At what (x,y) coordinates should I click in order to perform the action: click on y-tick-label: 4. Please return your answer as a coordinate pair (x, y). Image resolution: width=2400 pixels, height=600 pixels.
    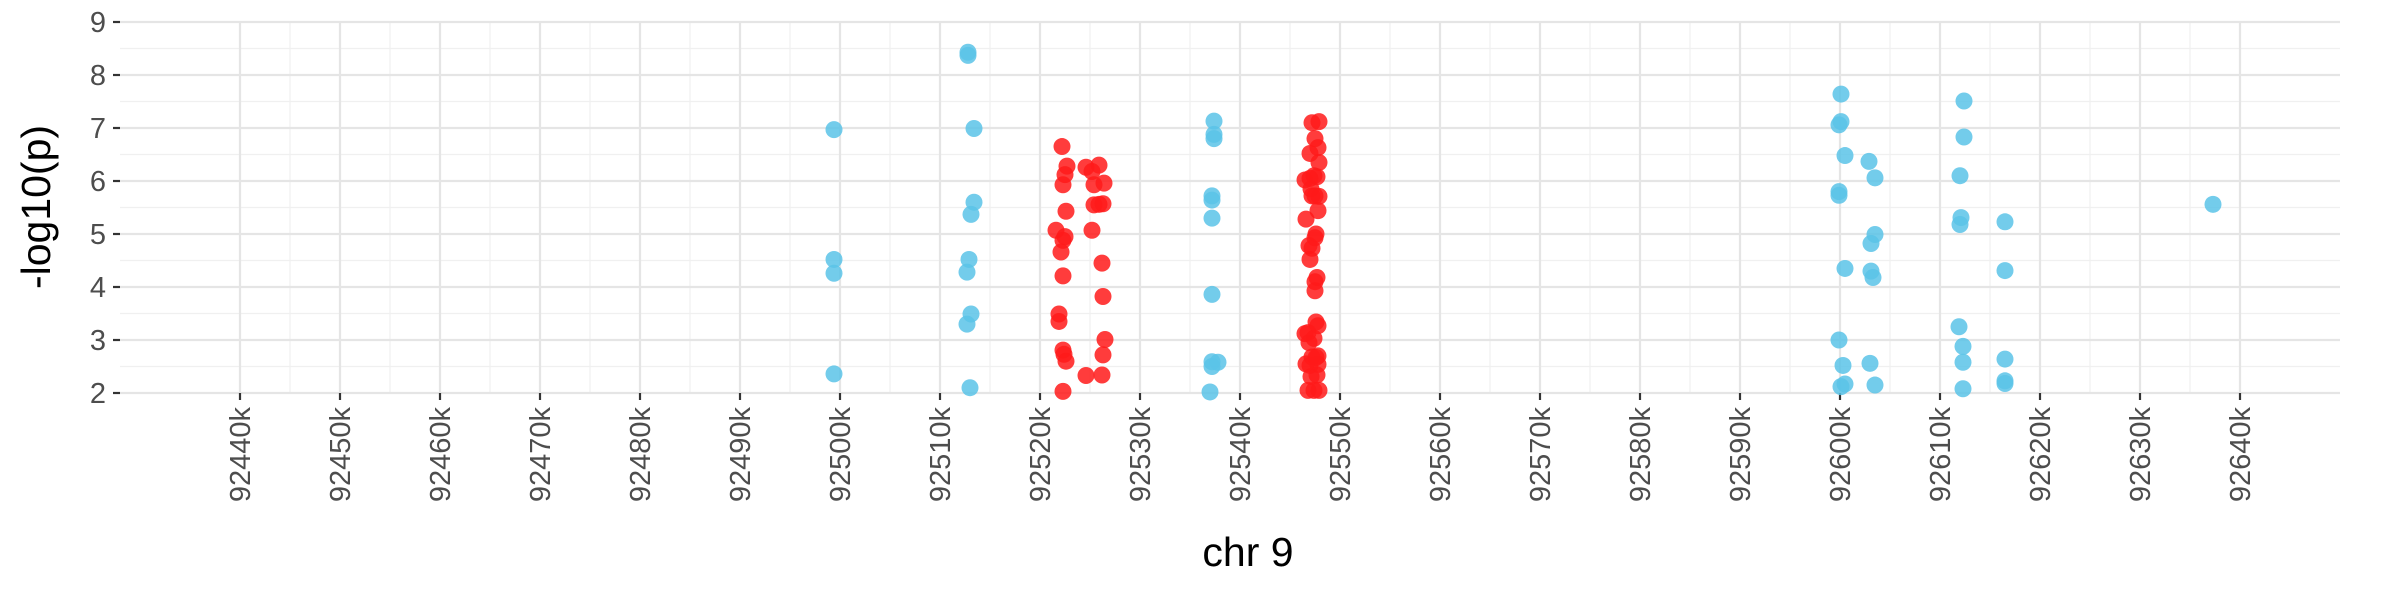
    Looking at the image, I should click on (98, 288).